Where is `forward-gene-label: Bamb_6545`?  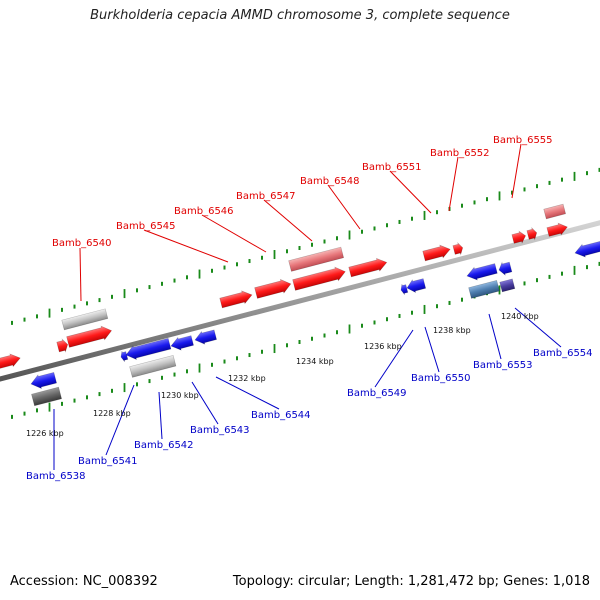 forward-gene-label: Bamb_6545 is located at coordinates (146, 226).